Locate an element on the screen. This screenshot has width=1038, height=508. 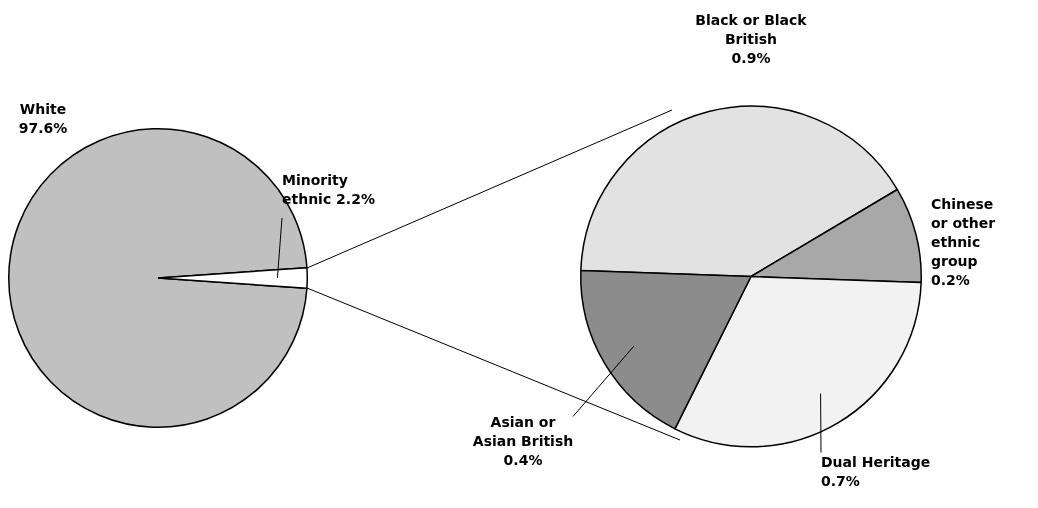
data-label: 0.7% is located at coordinates (840, 481).